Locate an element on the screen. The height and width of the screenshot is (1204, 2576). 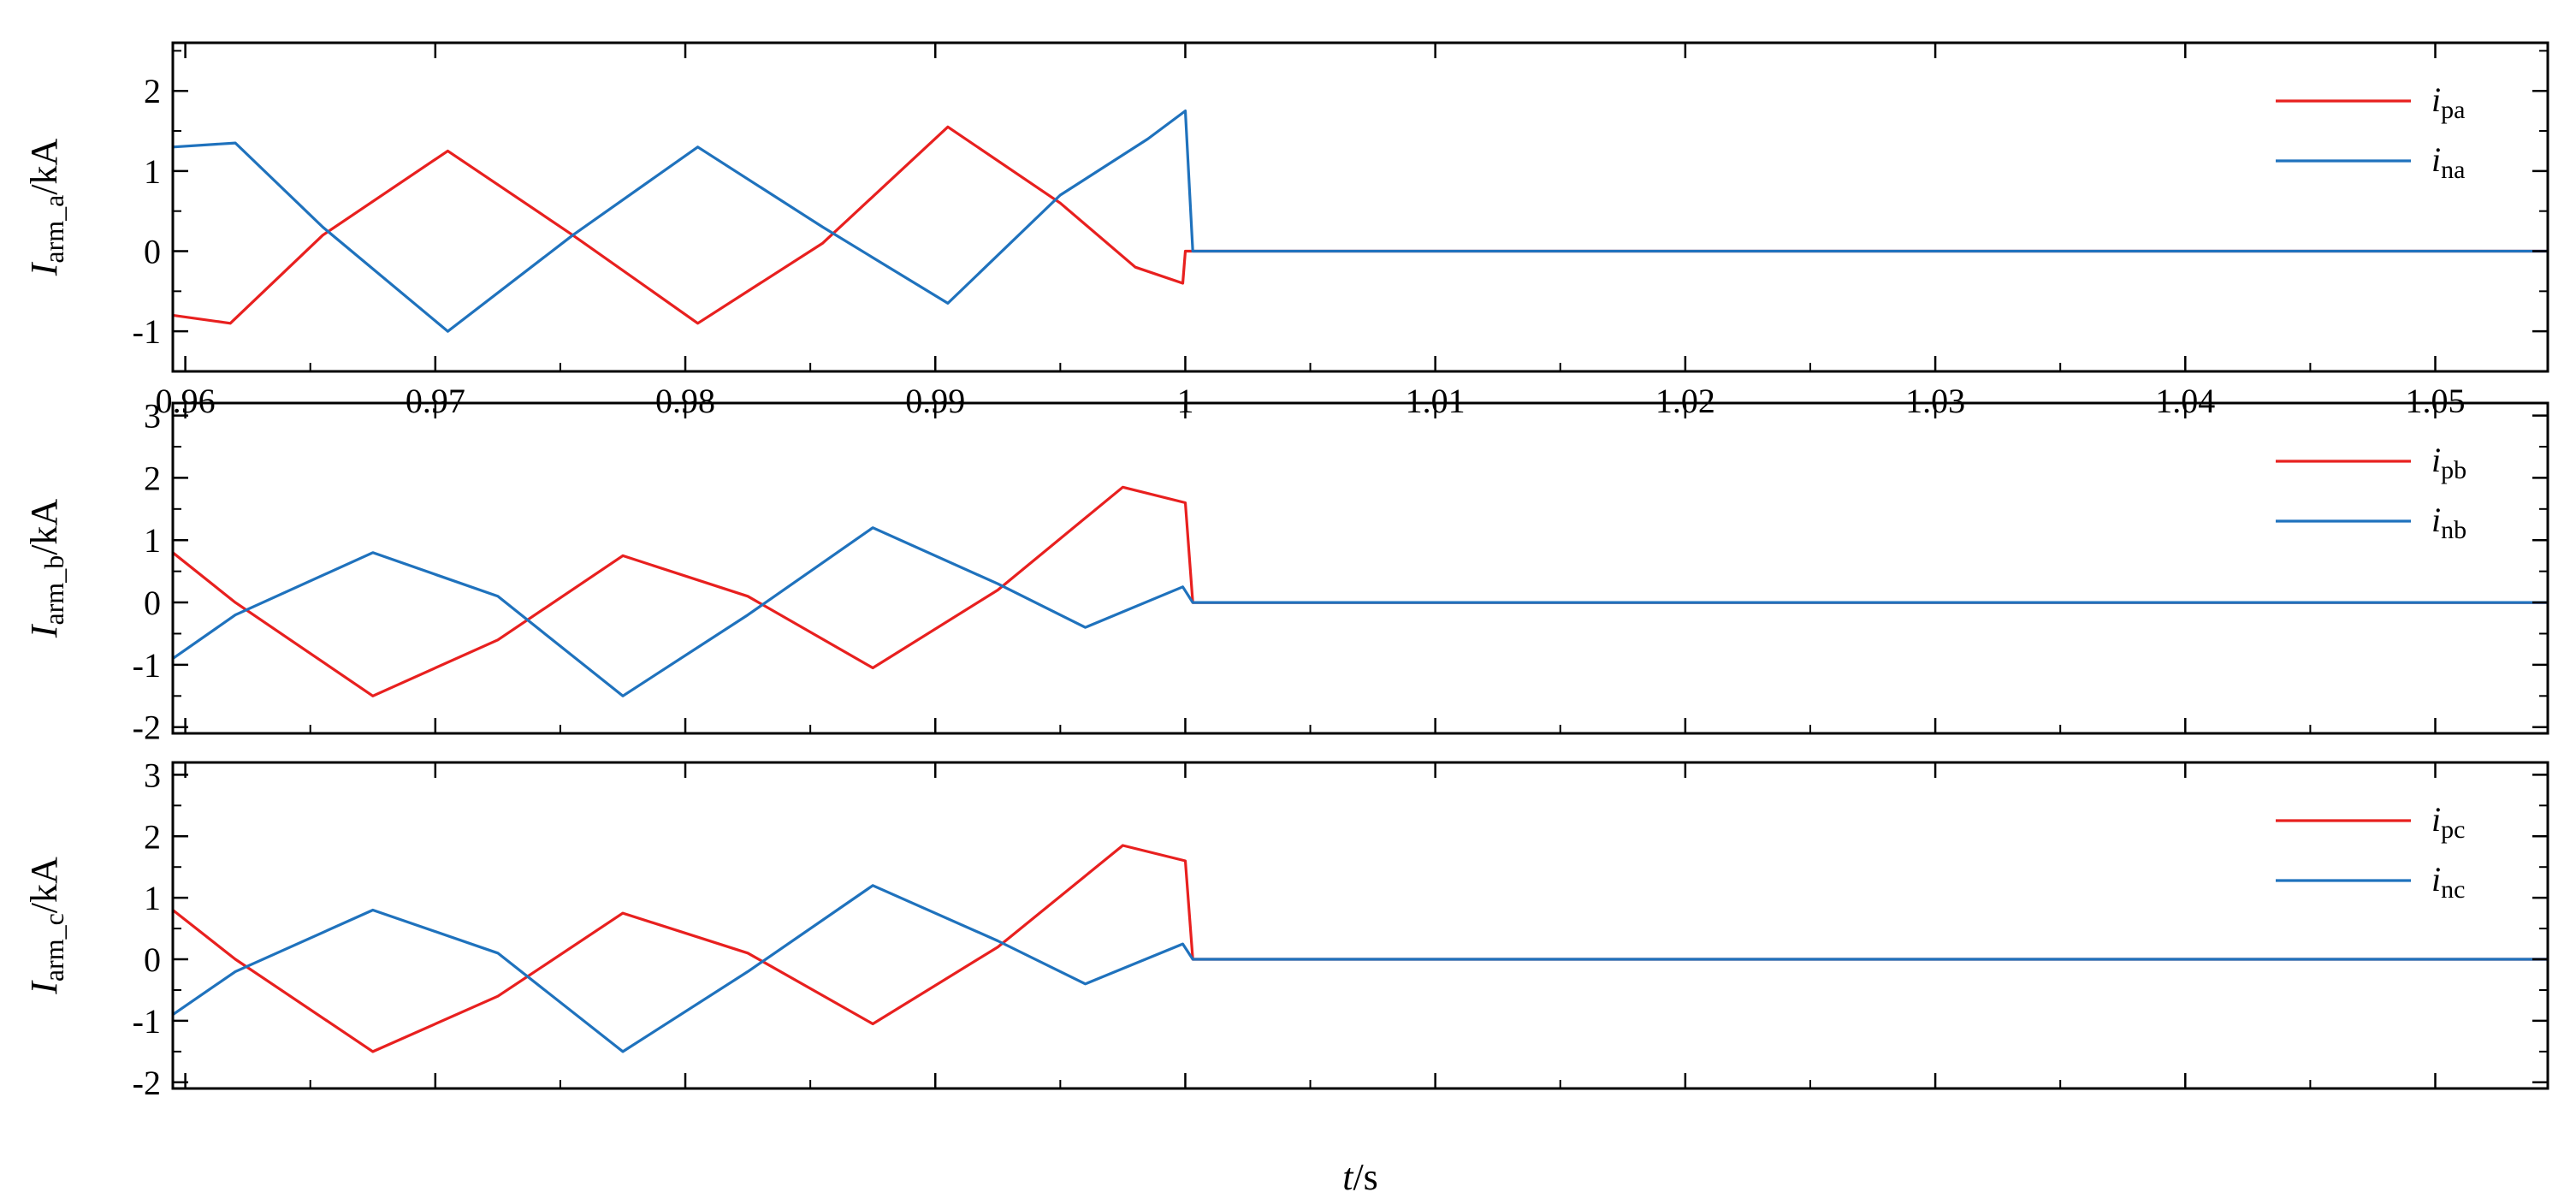
legend-label-subscript: pc is located at coordinates (2453, 830).